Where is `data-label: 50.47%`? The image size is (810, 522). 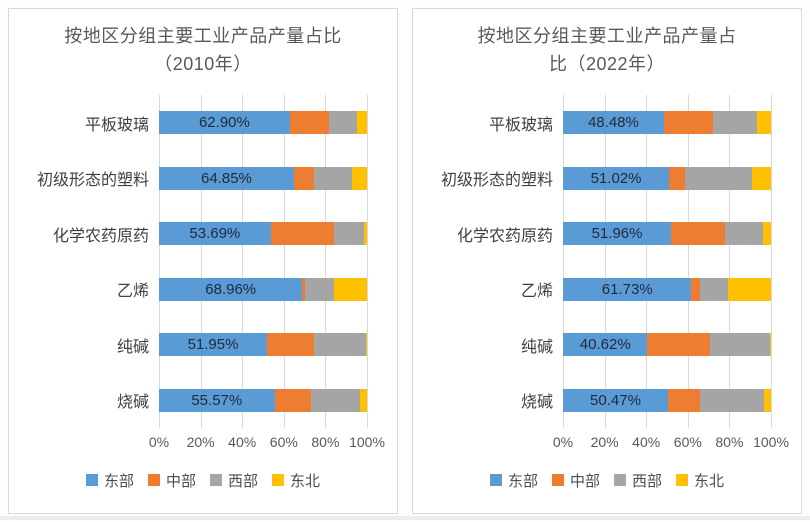
data-label: 50.47% is located at coordinates (615, 400).